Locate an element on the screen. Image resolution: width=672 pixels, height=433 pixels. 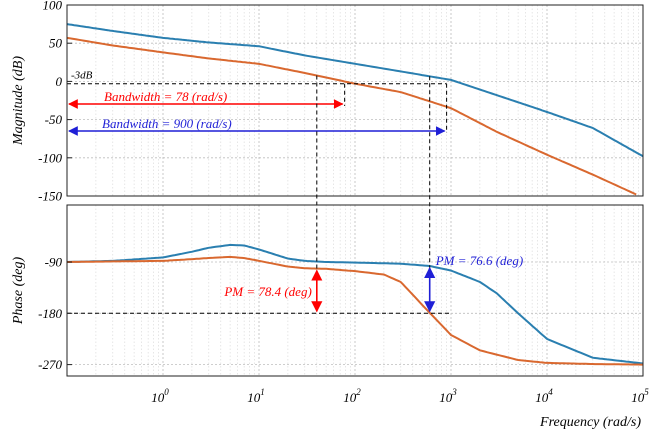
minus-3db-label: -3dB is located at coordinates (82, 76).